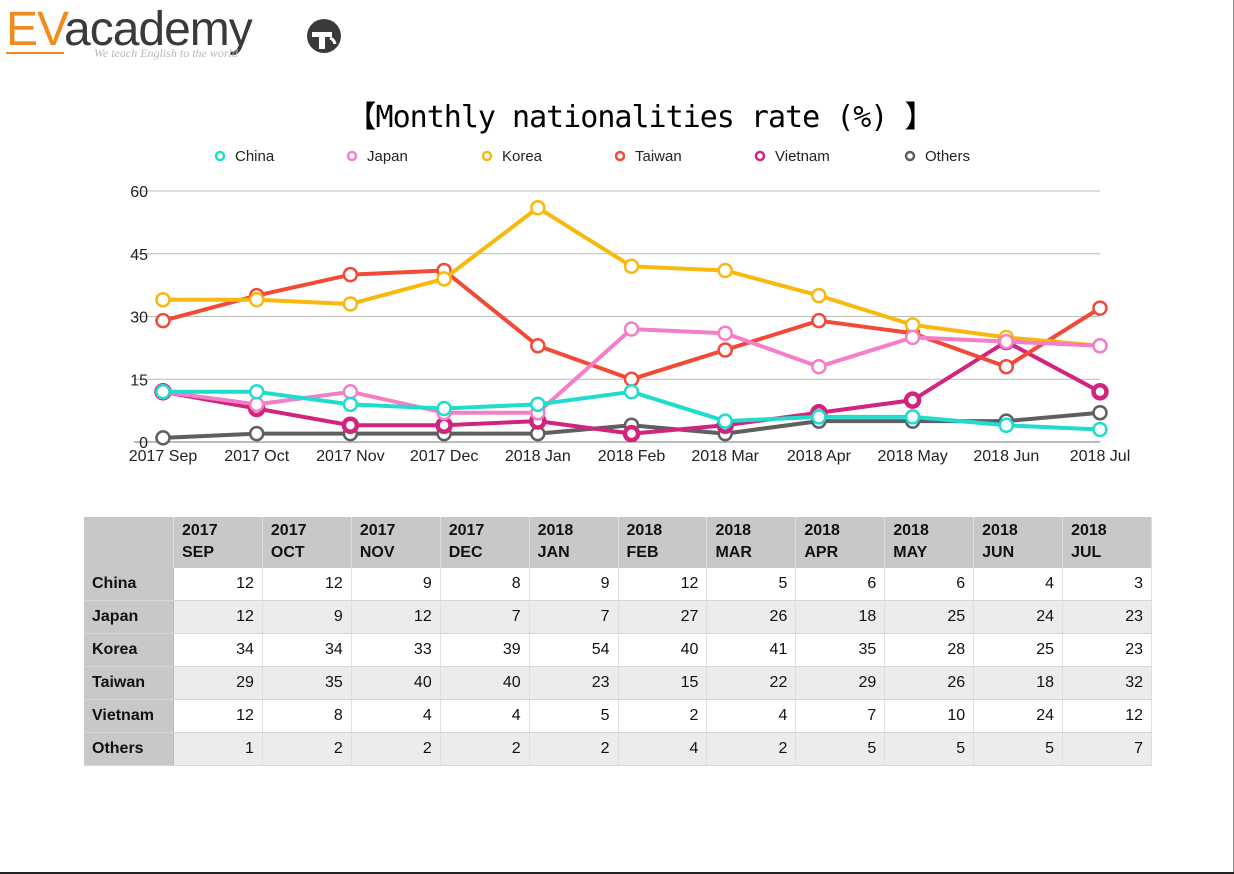 Image resolution: width=1234 pixels, height=874 pixels. Describe the element at coordinates (255, 156) in the screenshot. I see `legend-label: China` at that location.